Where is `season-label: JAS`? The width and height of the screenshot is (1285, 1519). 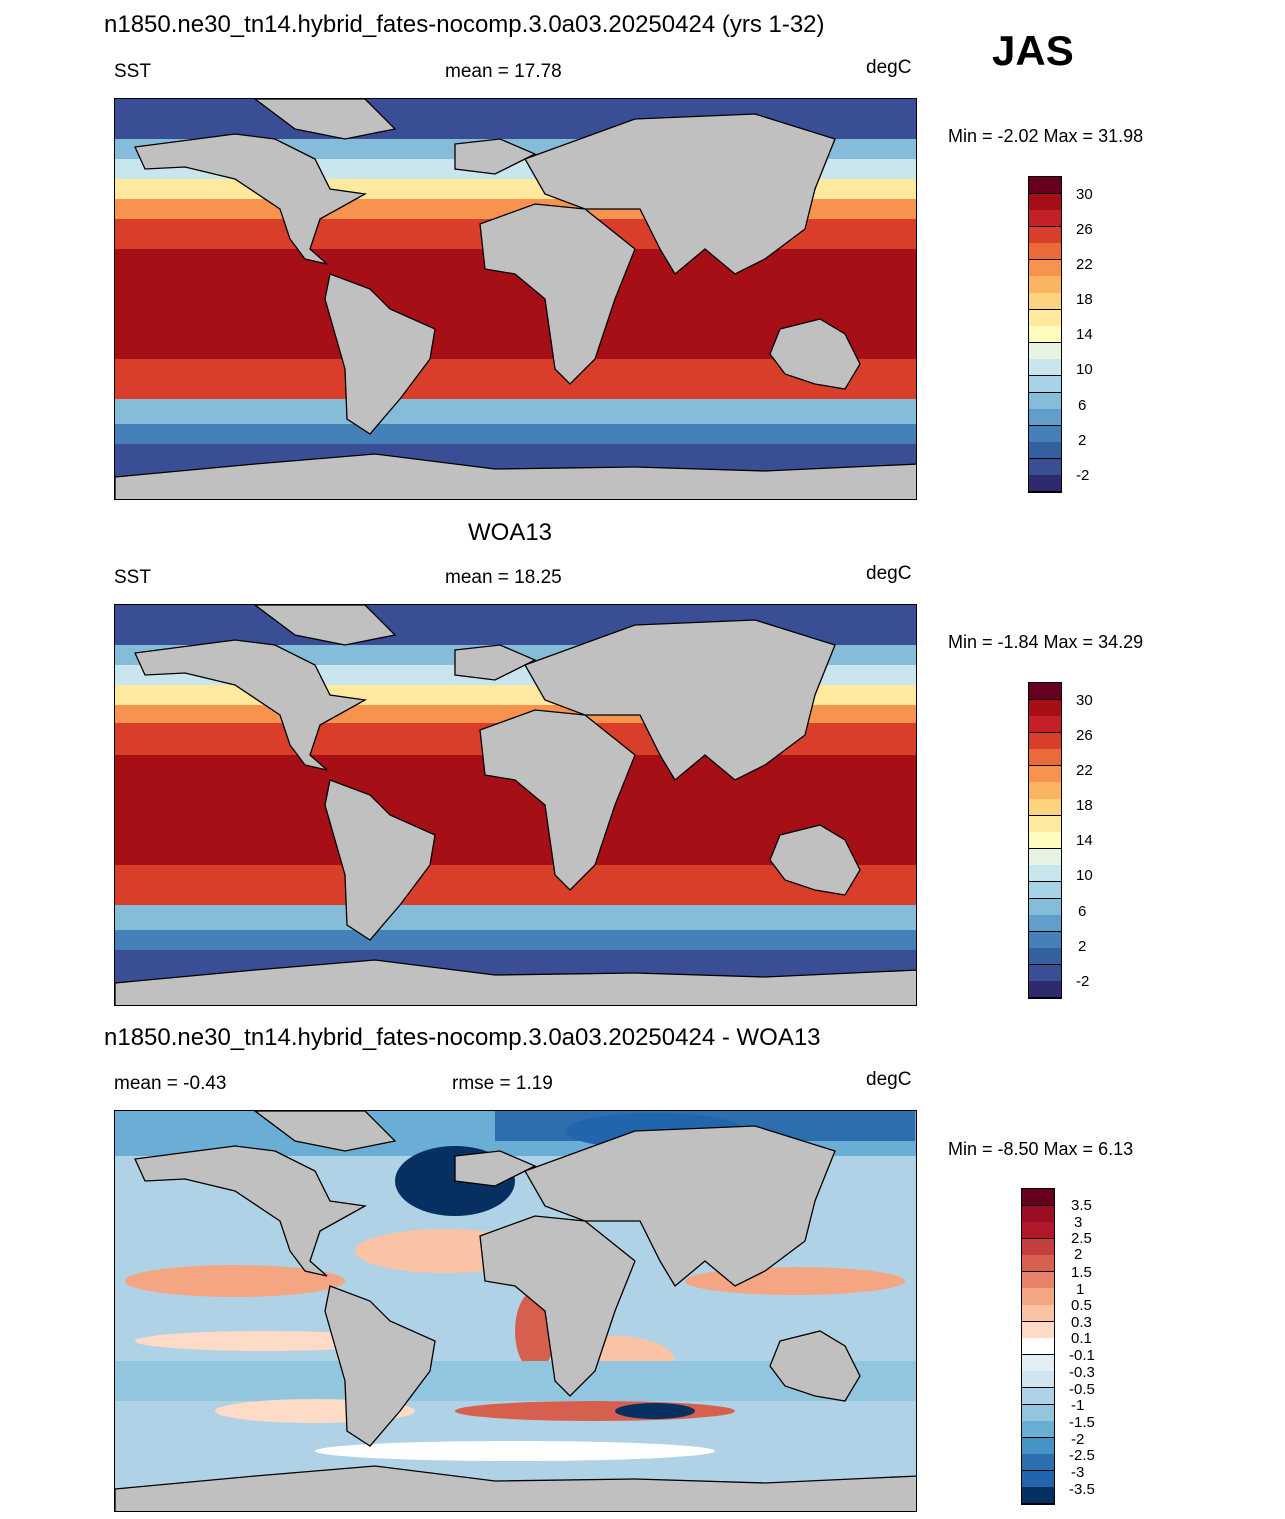 season-label: JAS is located at coordinates (1033, 50).